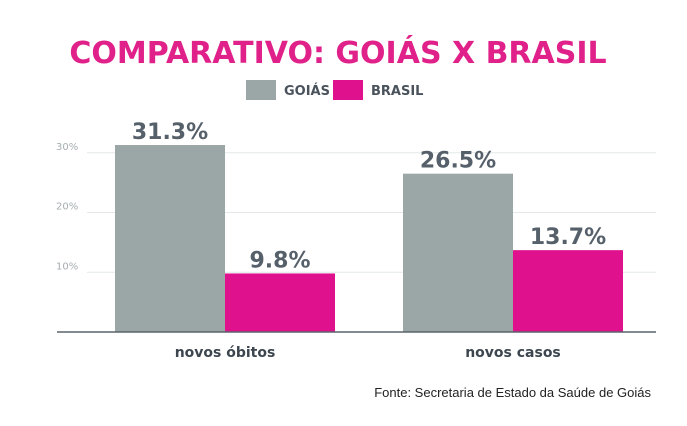  I want to click on legend: GOIÁS BRASIL, so click(334, 90).